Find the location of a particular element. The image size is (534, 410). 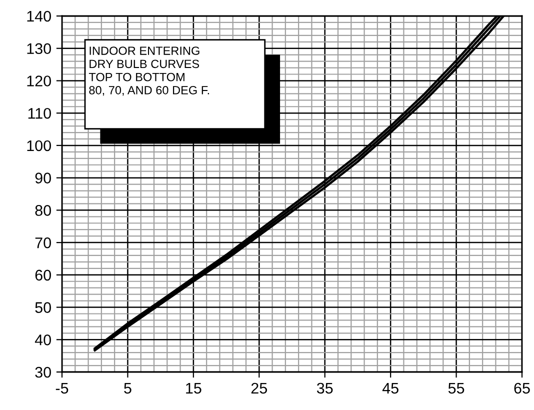

y-tick-label: 130 is located at coordinates (39, 48).